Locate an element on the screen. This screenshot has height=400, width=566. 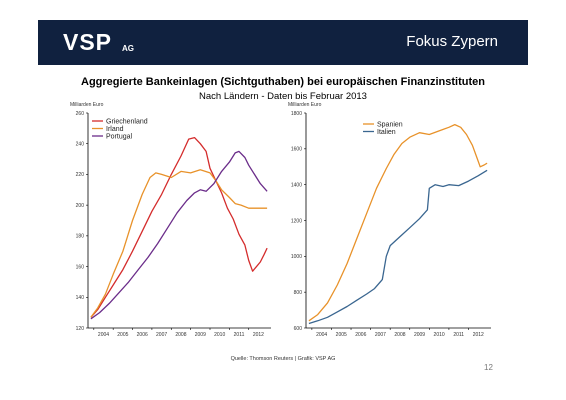
y-tick-label: 1600 is located at coordinates (296, 150).